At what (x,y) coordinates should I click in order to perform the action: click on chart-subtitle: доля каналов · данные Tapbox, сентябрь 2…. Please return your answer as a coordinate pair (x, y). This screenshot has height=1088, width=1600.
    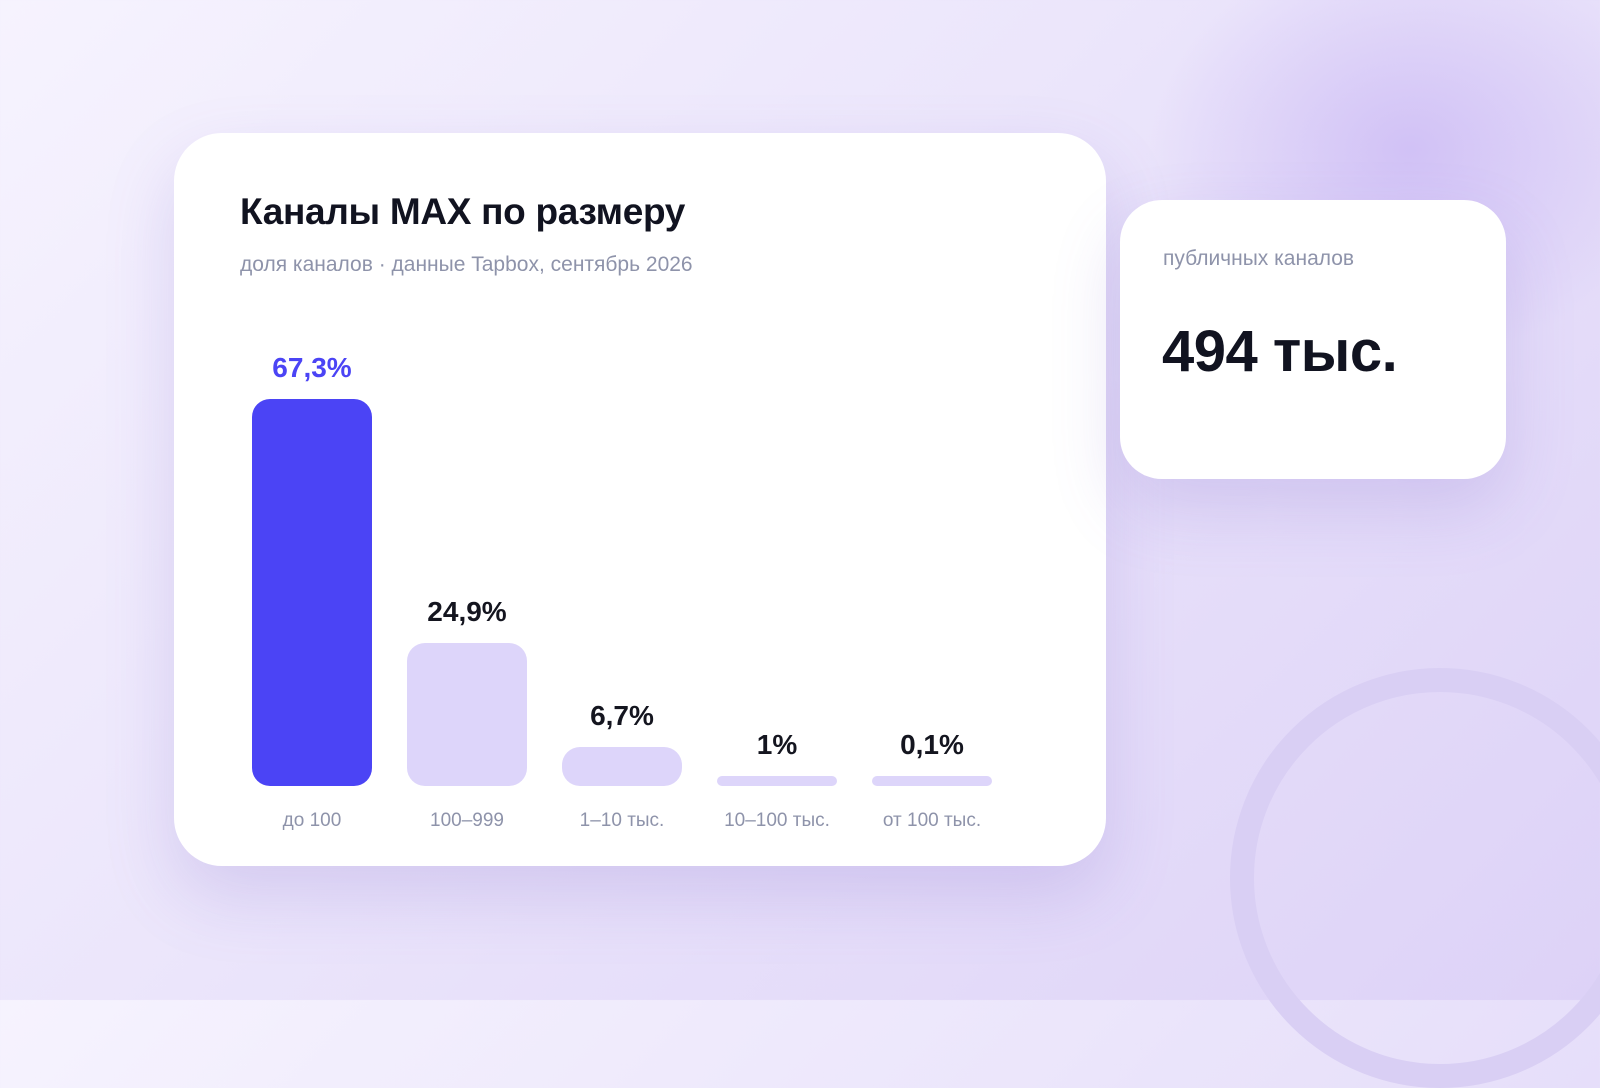
    Looking at the image, I should click on (466, 264).